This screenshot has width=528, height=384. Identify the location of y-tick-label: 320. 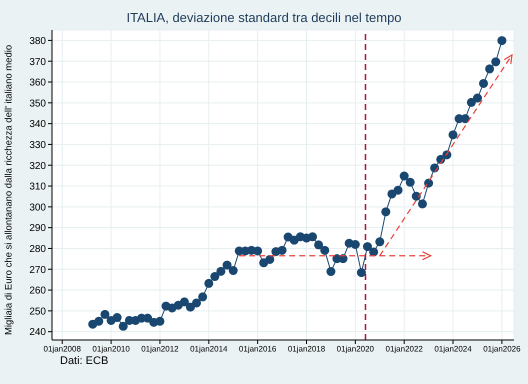
(37, 166).